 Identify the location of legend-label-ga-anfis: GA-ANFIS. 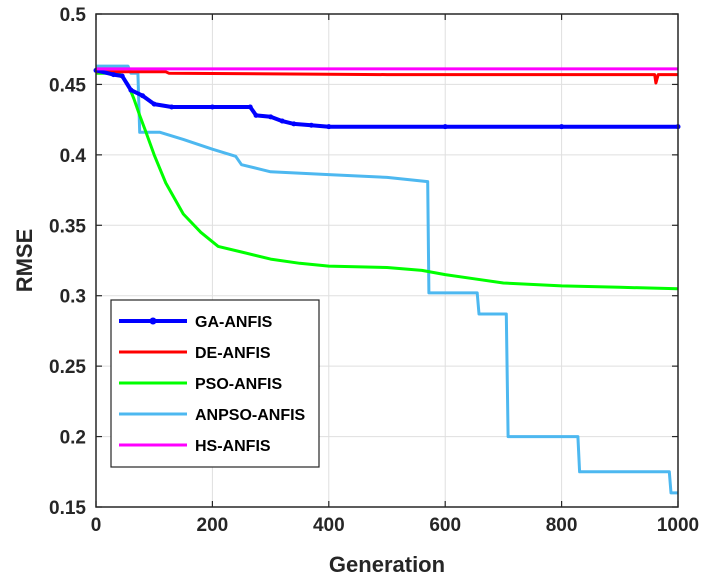
(234, 322).